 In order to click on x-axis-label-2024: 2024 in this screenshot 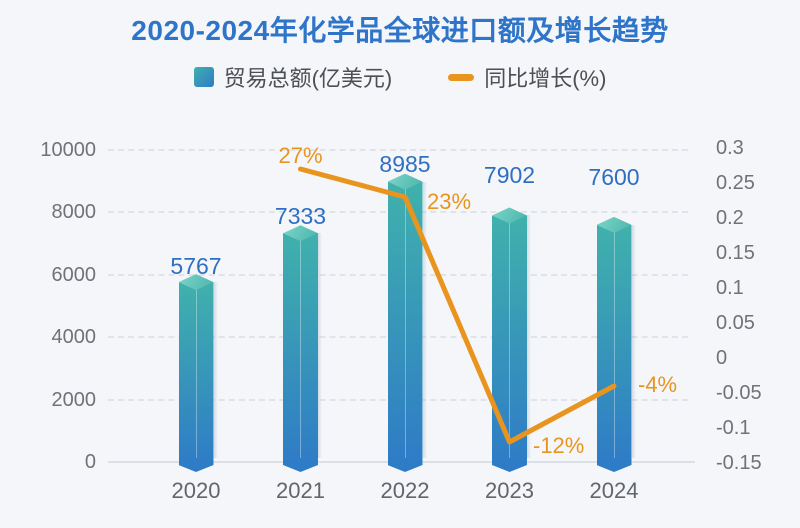, I will do `click(614, 490)`.